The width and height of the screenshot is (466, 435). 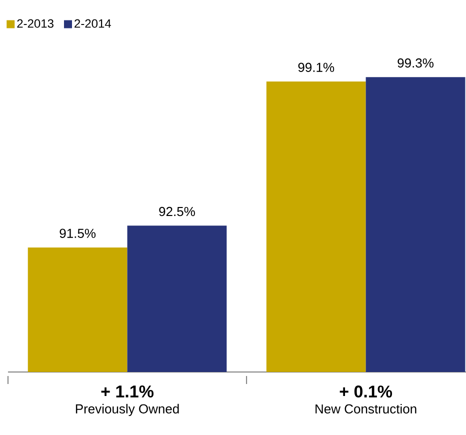 I want to click on data-label: 99.1%, so click(x=316, y=67).